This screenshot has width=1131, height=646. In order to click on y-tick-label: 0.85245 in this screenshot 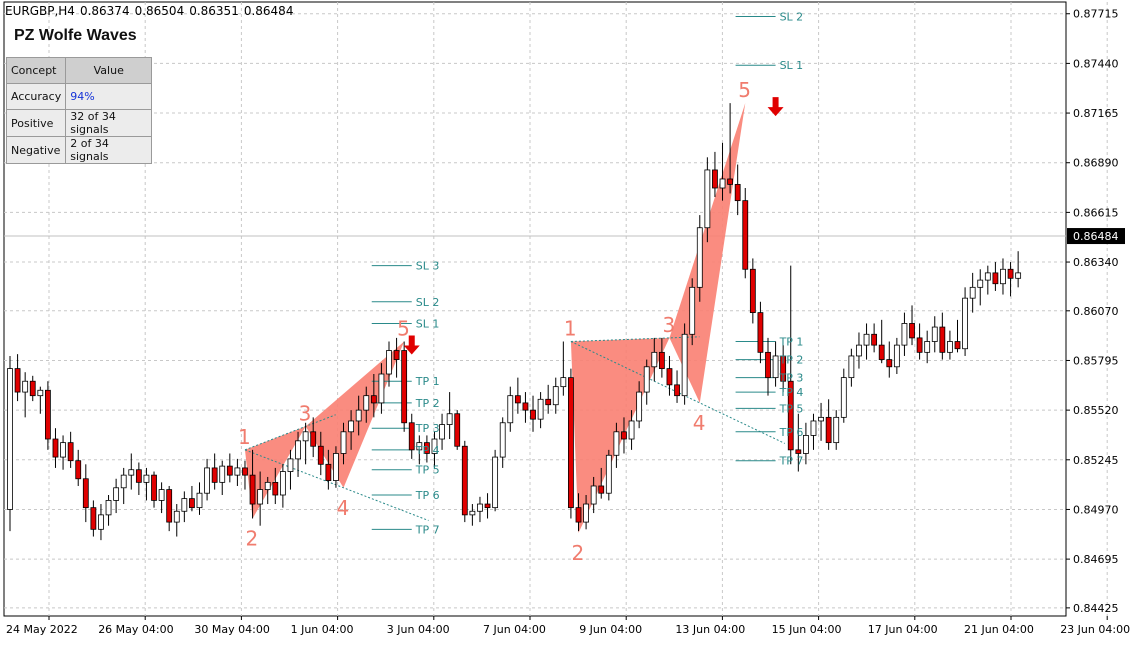, I will do `click(1096, 460)`.